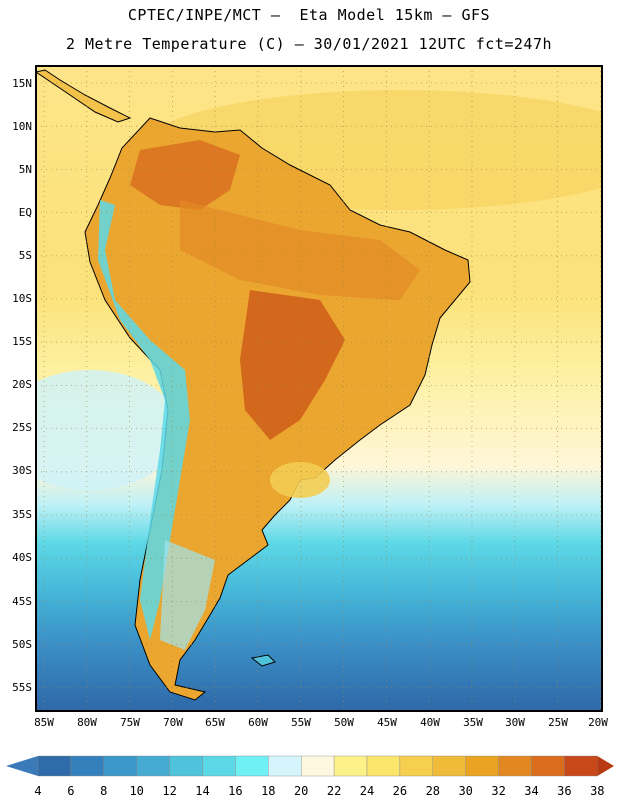  I want to click on colorbar-label: 10, so click(136, 791).